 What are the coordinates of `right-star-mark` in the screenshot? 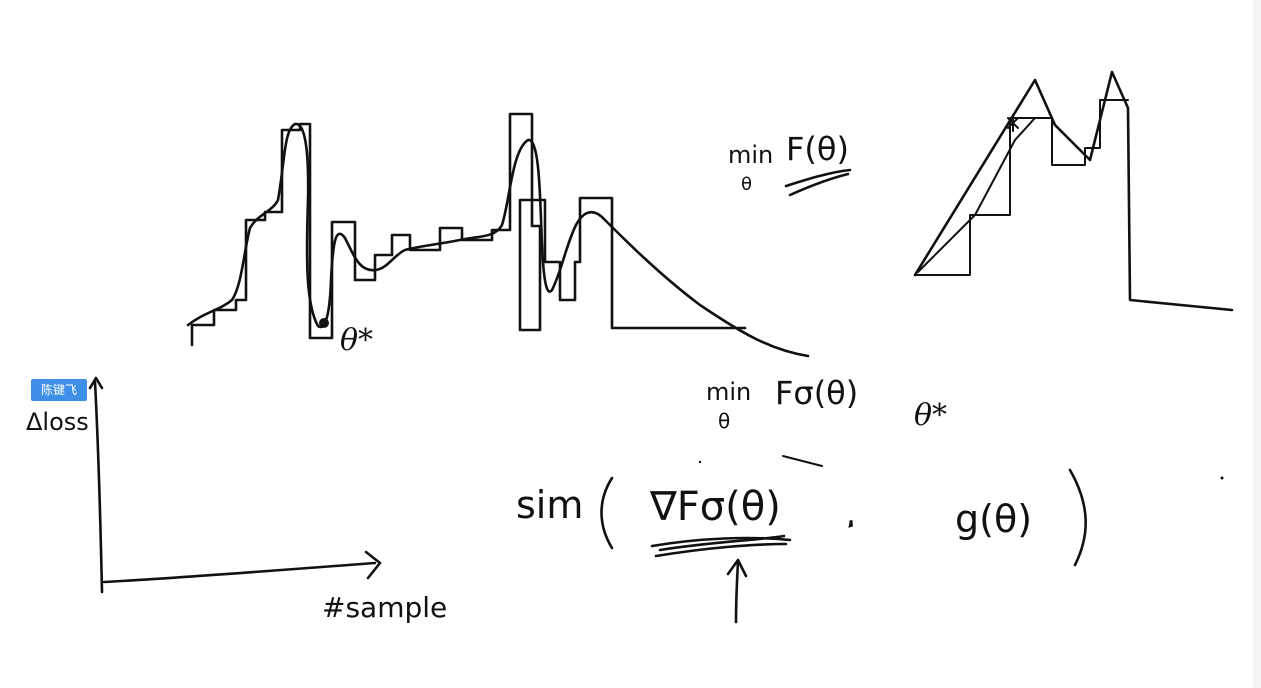 It's located at (1013, 123).